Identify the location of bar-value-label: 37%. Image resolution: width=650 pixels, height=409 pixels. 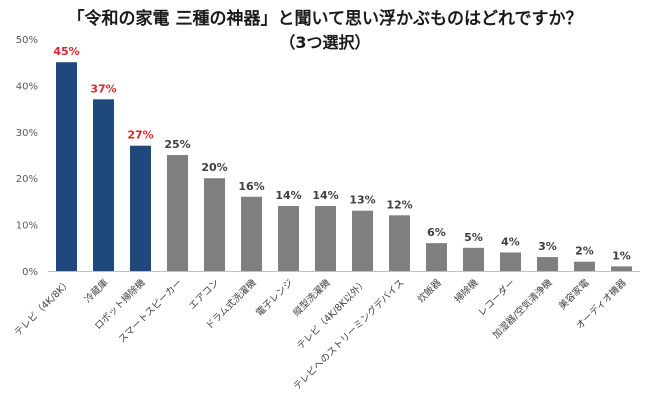
(103, 88).